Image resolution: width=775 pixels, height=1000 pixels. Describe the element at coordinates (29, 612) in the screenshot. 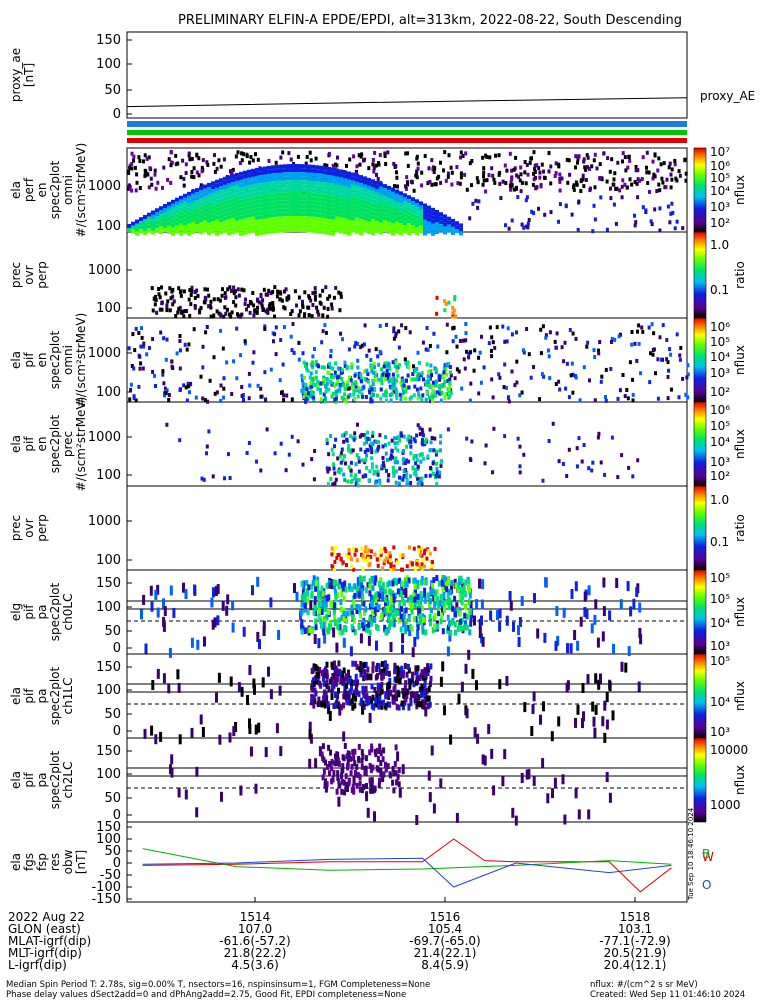

I see `ylabel-line: pif` at that location.